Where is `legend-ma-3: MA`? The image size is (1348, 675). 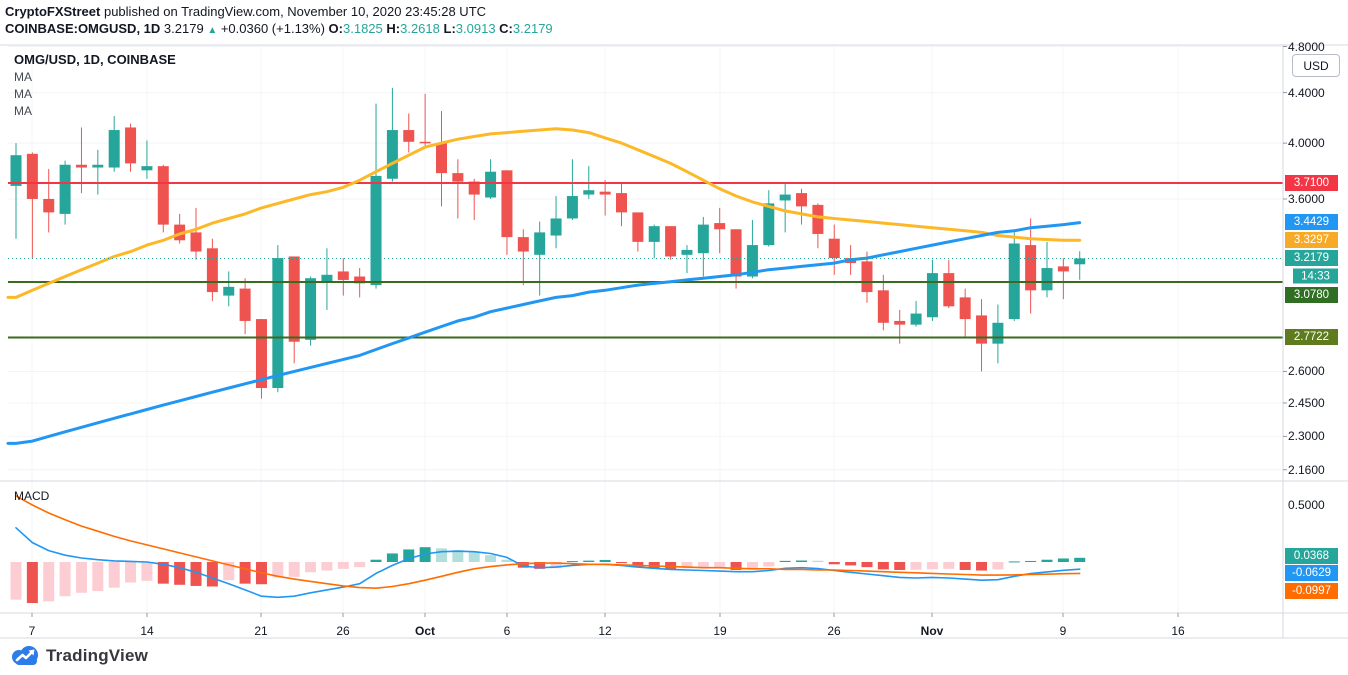 legend-ma-3: MA is located at coordinates (23, 111).